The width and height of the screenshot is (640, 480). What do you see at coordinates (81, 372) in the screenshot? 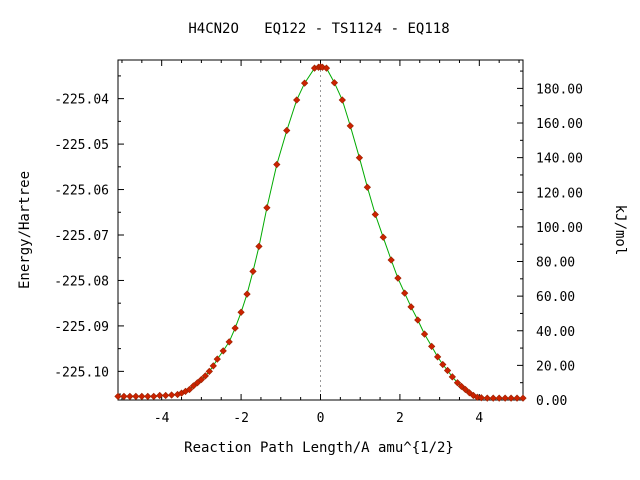
I see `y-left-tick-label: -225.10` at bounding box center [81, 372].